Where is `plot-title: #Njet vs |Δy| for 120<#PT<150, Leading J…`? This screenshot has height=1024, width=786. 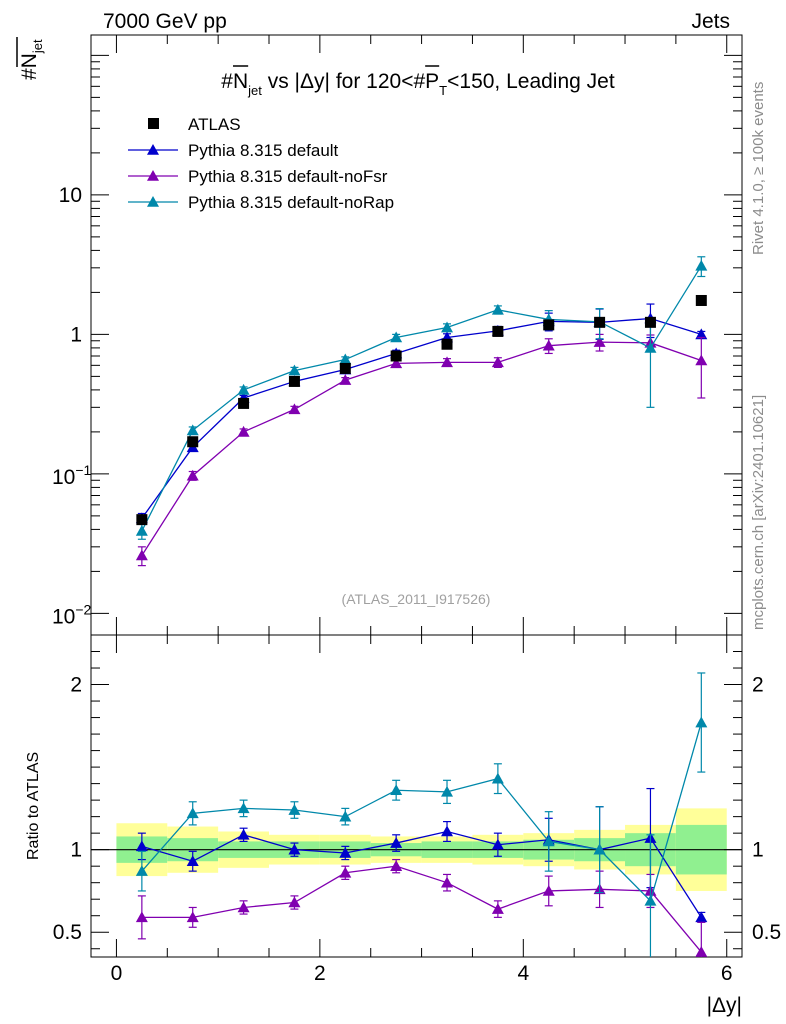 plot-title: #Njet vs |Δy| for 120<#PT<150, Leading J… is located at coordinates (418, 81).